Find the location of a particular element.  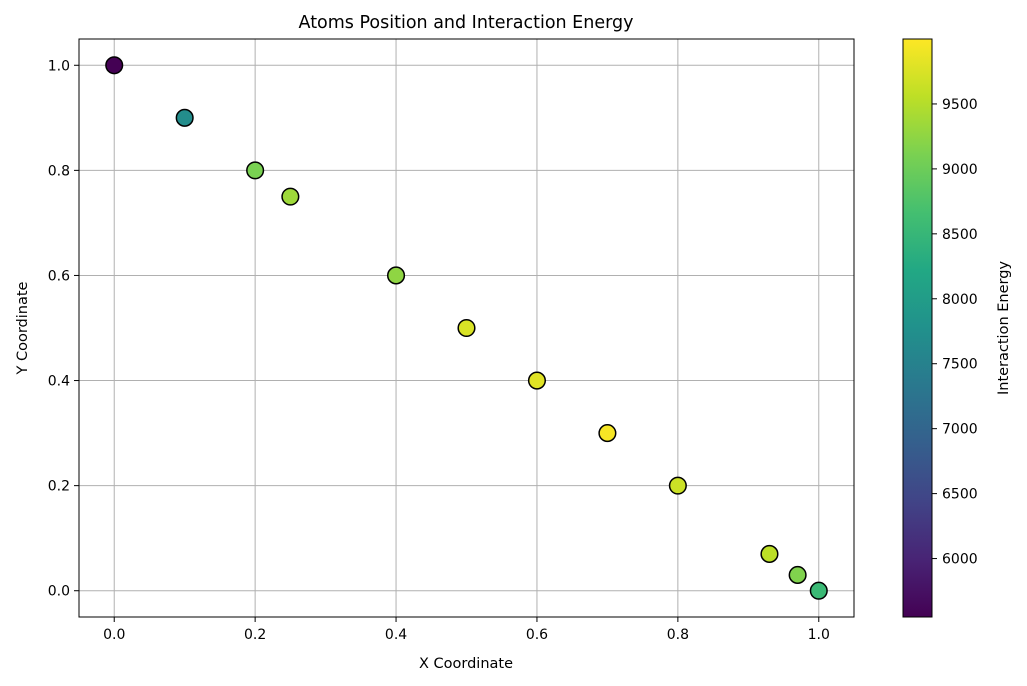

colorbar-tick-label: 8500 is located at coordinates (960, 235).